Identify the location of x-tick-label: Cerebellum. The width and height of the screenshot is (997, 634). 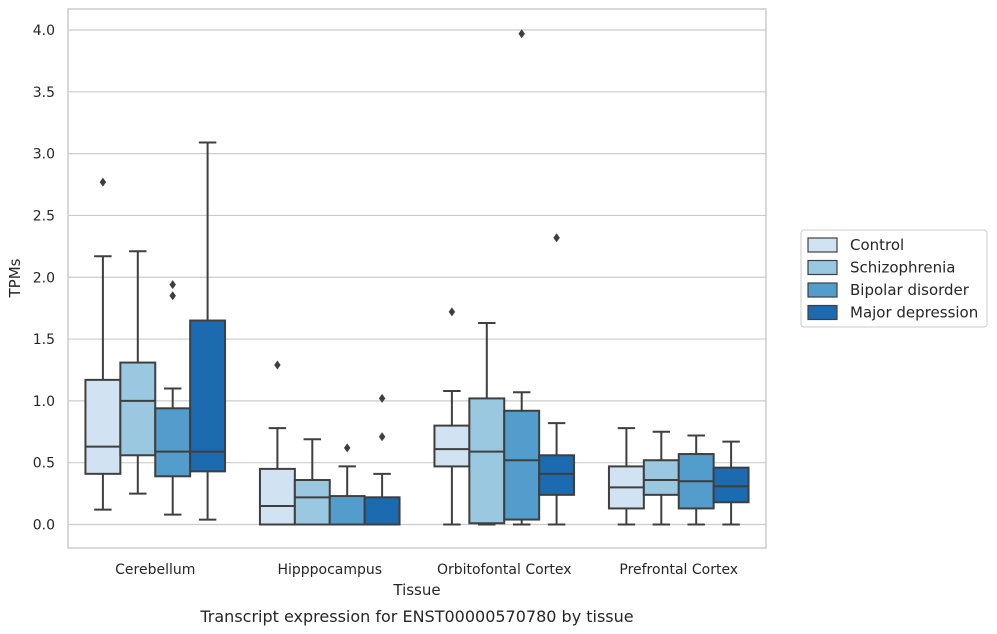
(155, 570).